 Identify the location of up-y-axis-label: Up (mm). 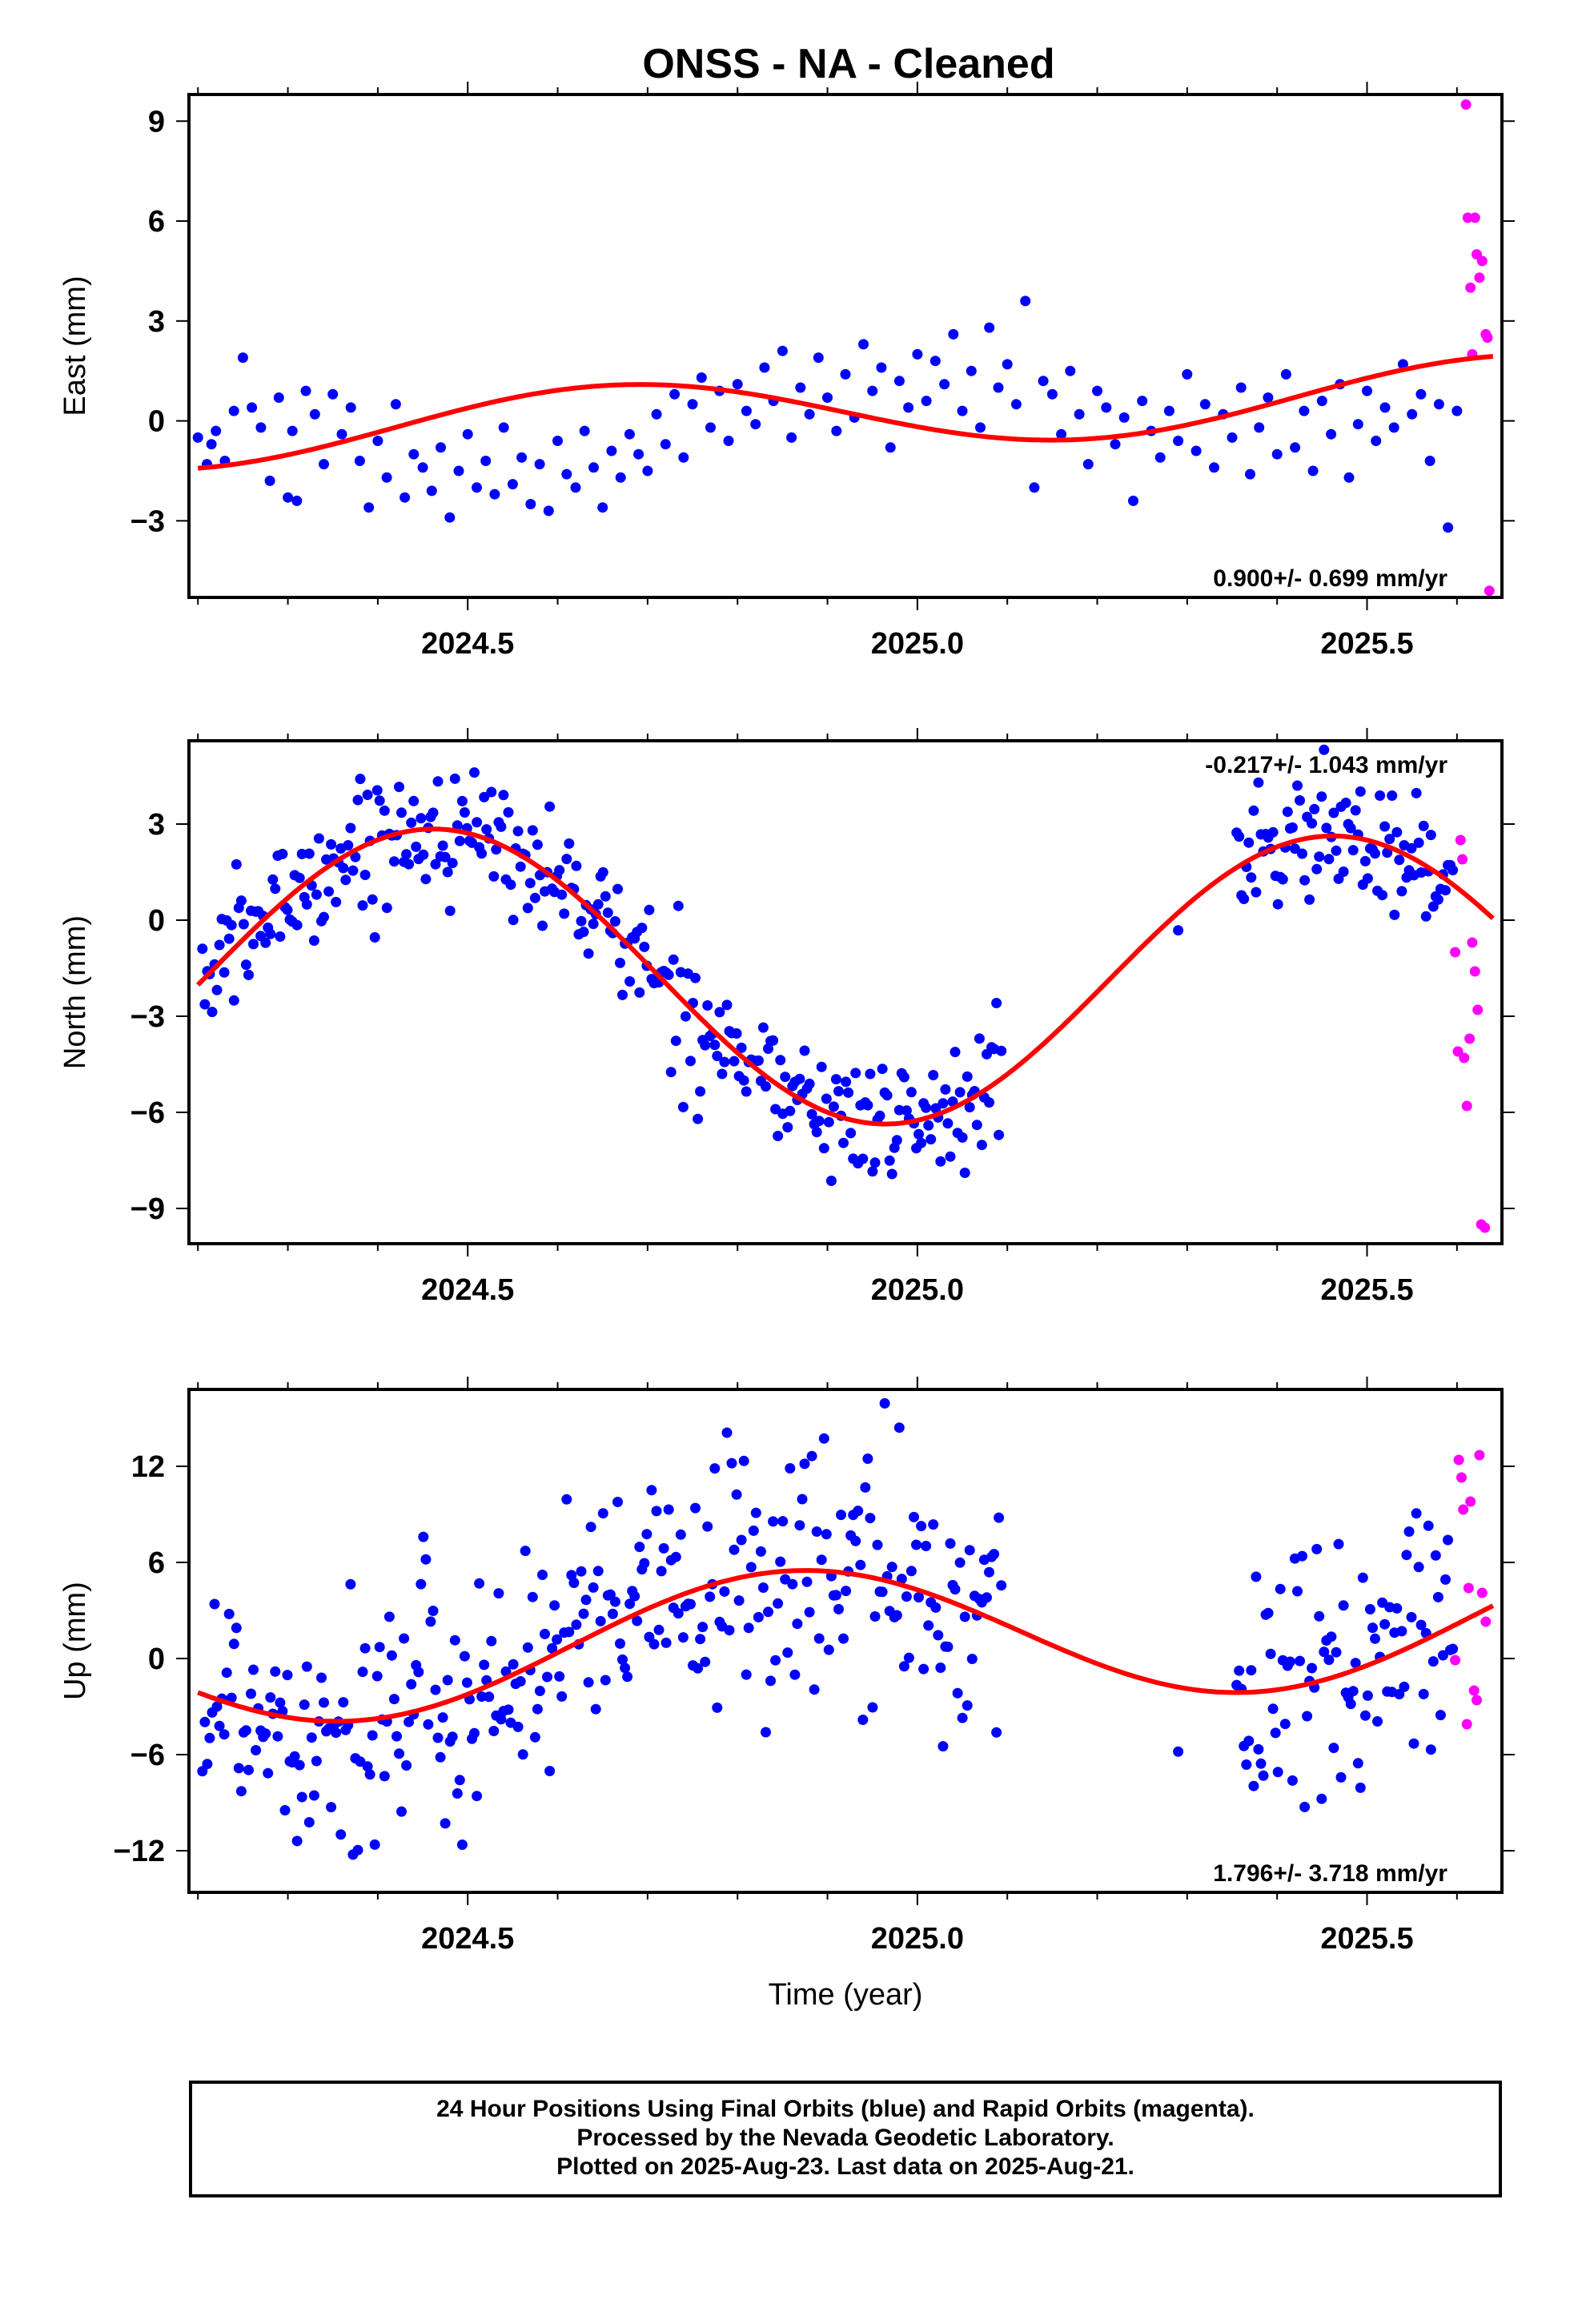
(75, 1641).